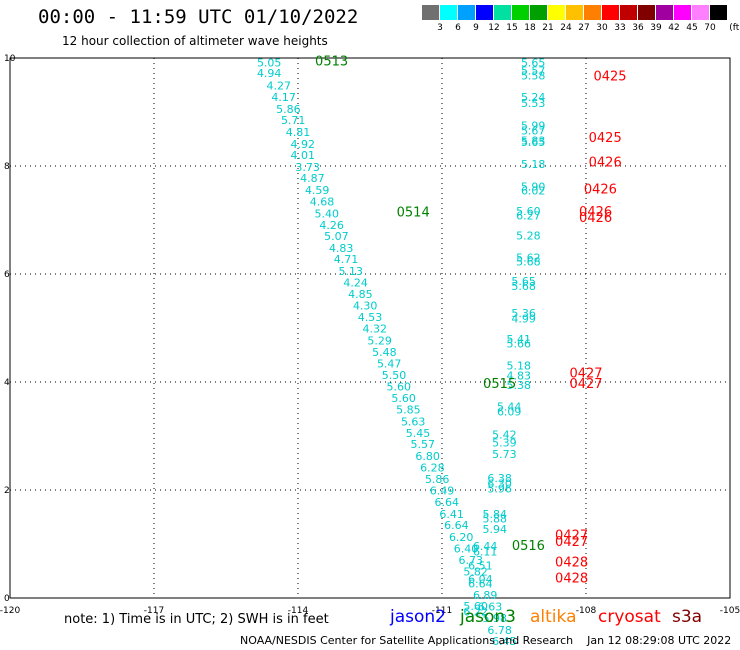 This screenshot has height=650, width=740. Describe the element at coordinates (533, 164) in the screenshot. I see `wave-height-point: 5.18` at that location.